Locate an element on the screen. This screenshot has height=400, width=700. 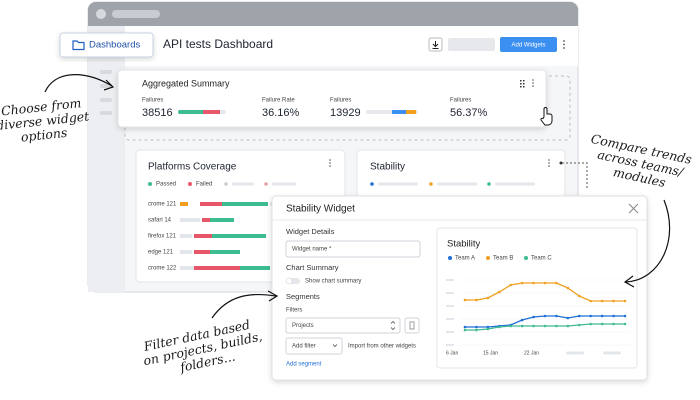
chart-title: Stability is located at coordinates (464, 244).